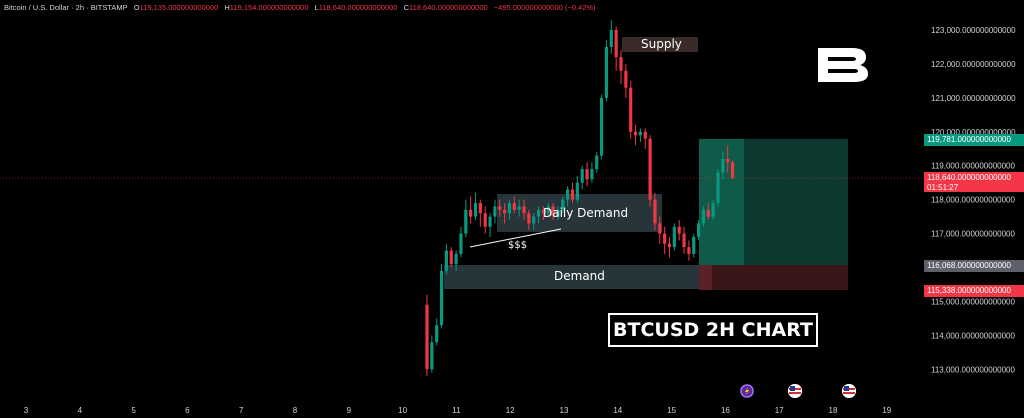 The width and height of the screenshot is (1024, 418). What do you see at coordinates (943, 187) in the screenshot?
I see `countdown-value: 01:51:27` at bounding box center [943, 187].